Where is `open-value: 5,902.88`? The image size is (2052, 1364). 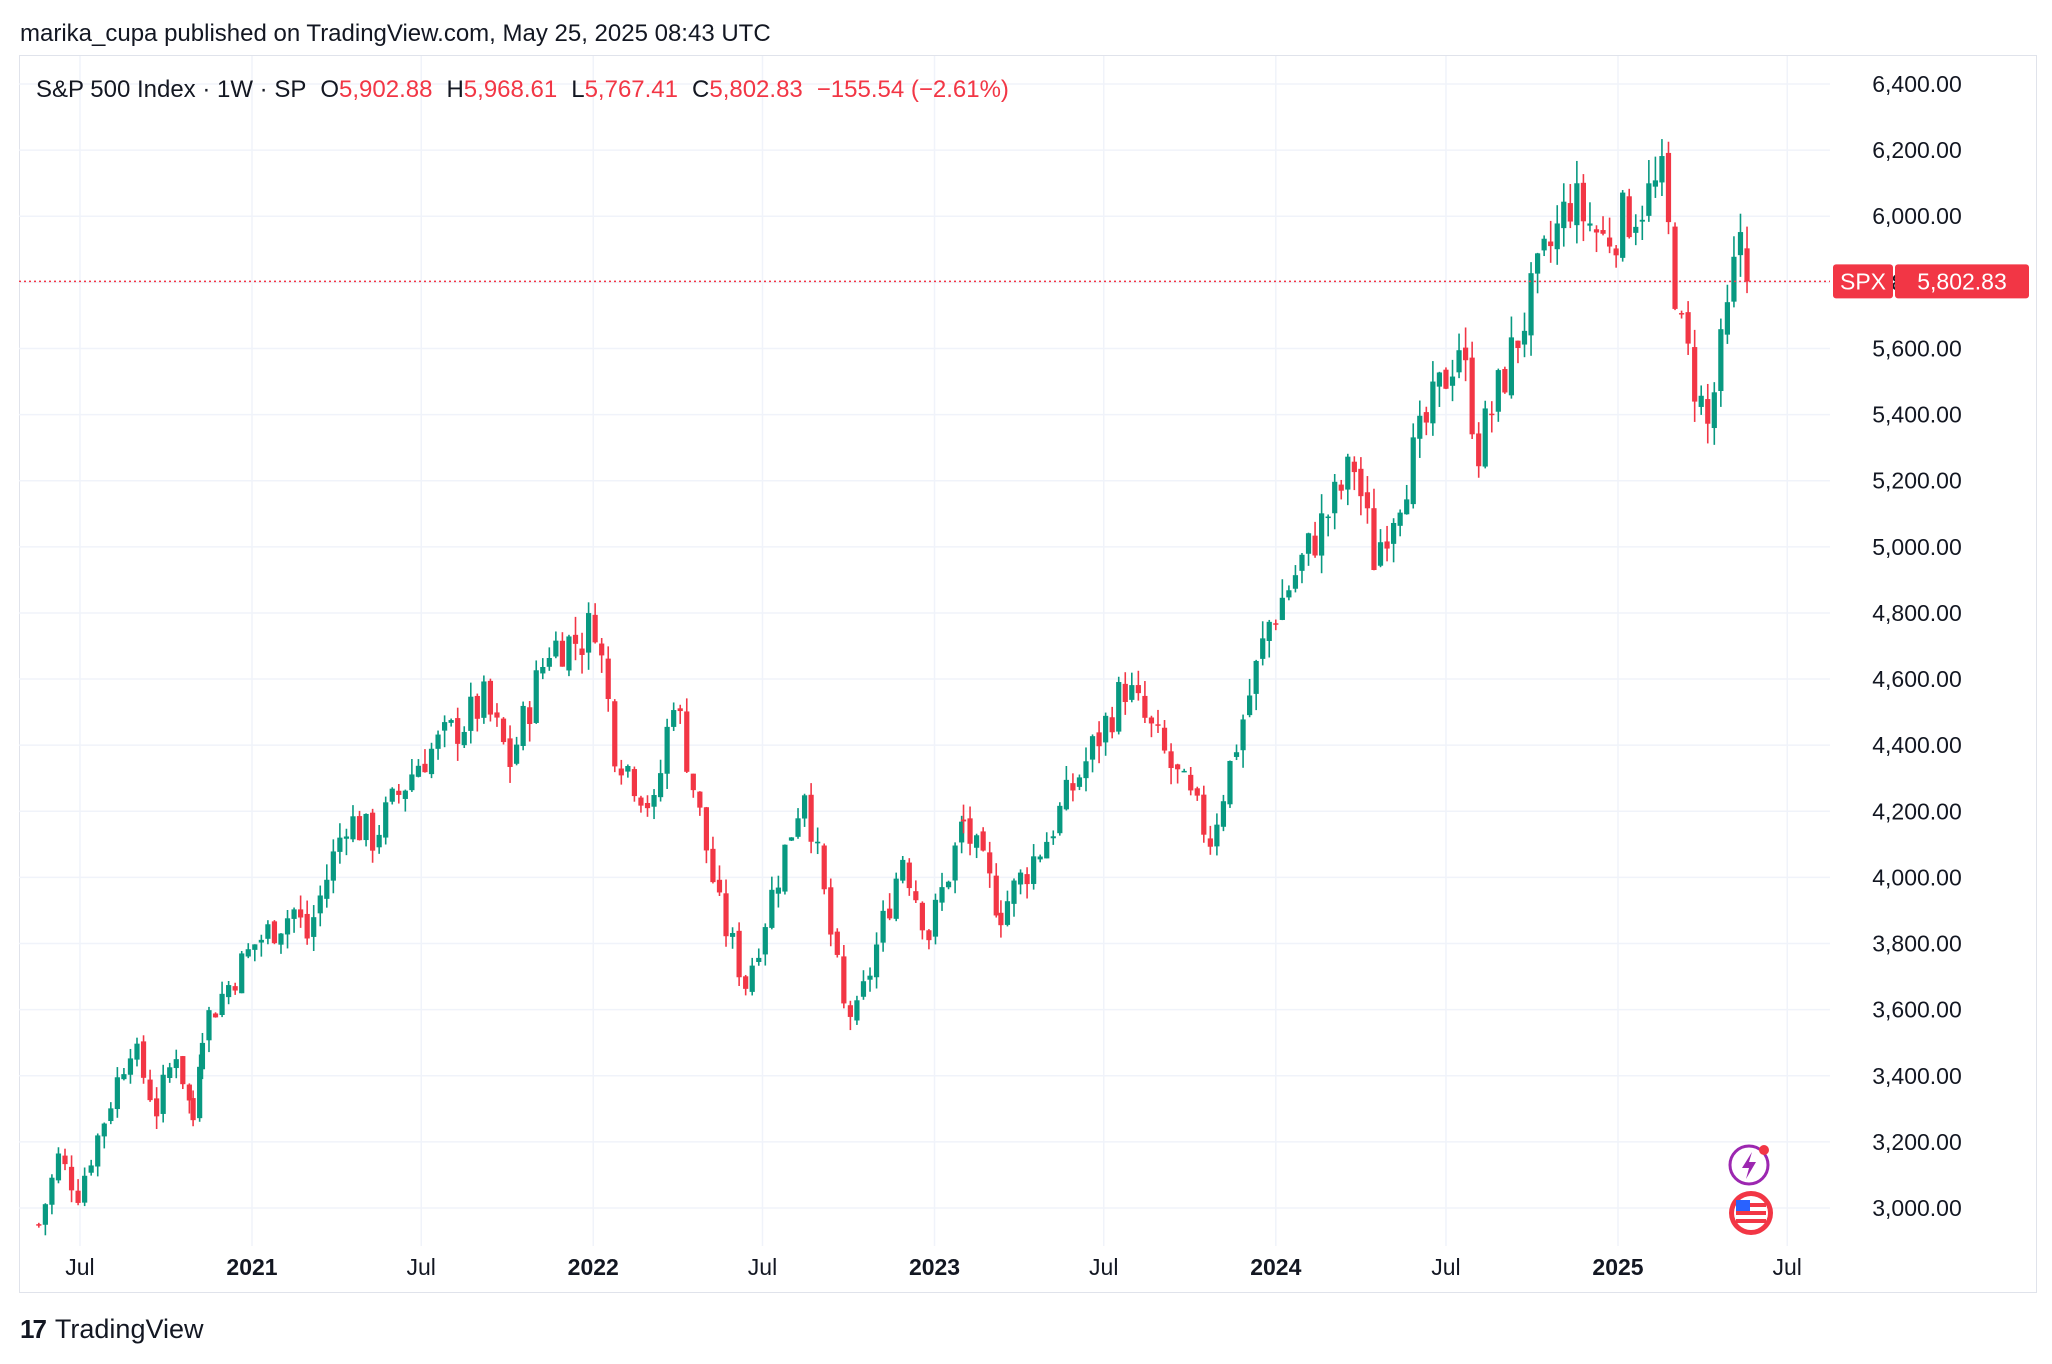 open-value: 5,902.88 is located at coordinates (386, 89).